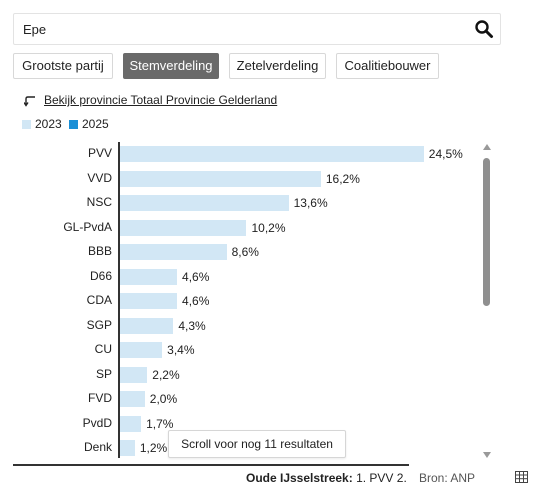 Image resolution: width=533 pixels, height=500 pixels. I want to click on bar-row: Denk 1,2%, so click(240, 448).